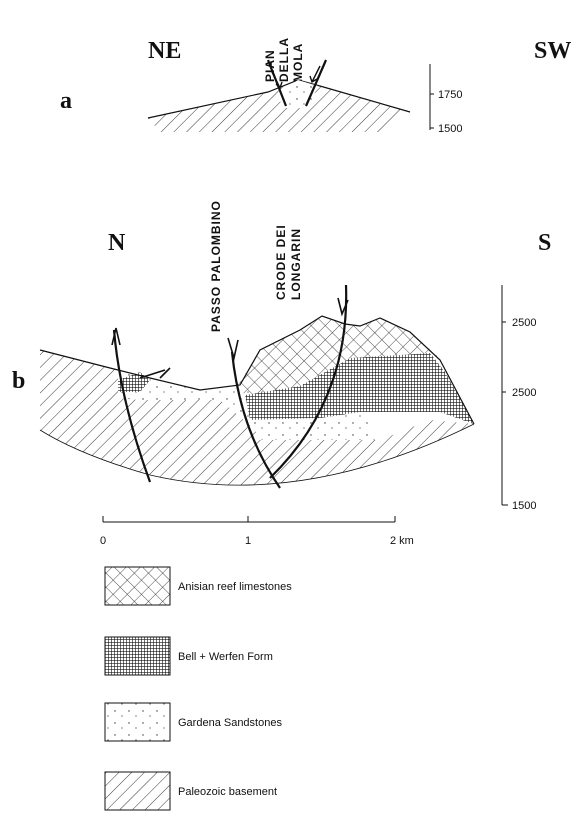 The width and height of the screenshot is (577, 818). Describe the element at coordinates (227, 792) in the screenshot. I see `legend-label: Paleozoic basement` at that location.